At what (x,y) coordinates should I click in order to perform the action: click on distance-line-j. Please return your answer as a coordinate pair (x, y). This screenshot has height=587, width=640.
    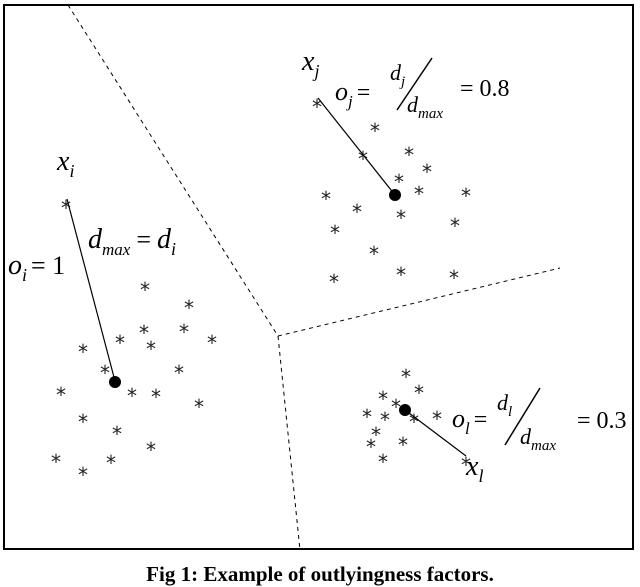
    Looking at the image, I should click on (356, 146).